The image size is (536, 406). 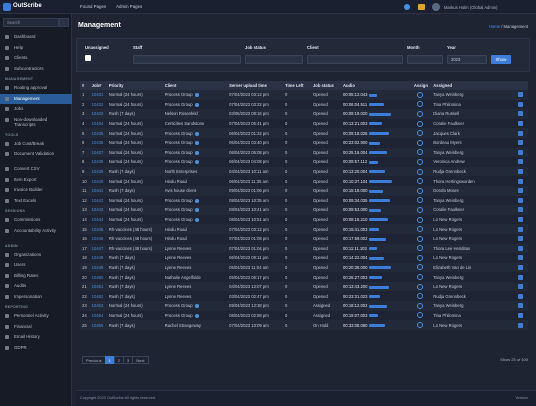 I want to click on top-nav-link: Admin Pages, so click(x=129, y=6).